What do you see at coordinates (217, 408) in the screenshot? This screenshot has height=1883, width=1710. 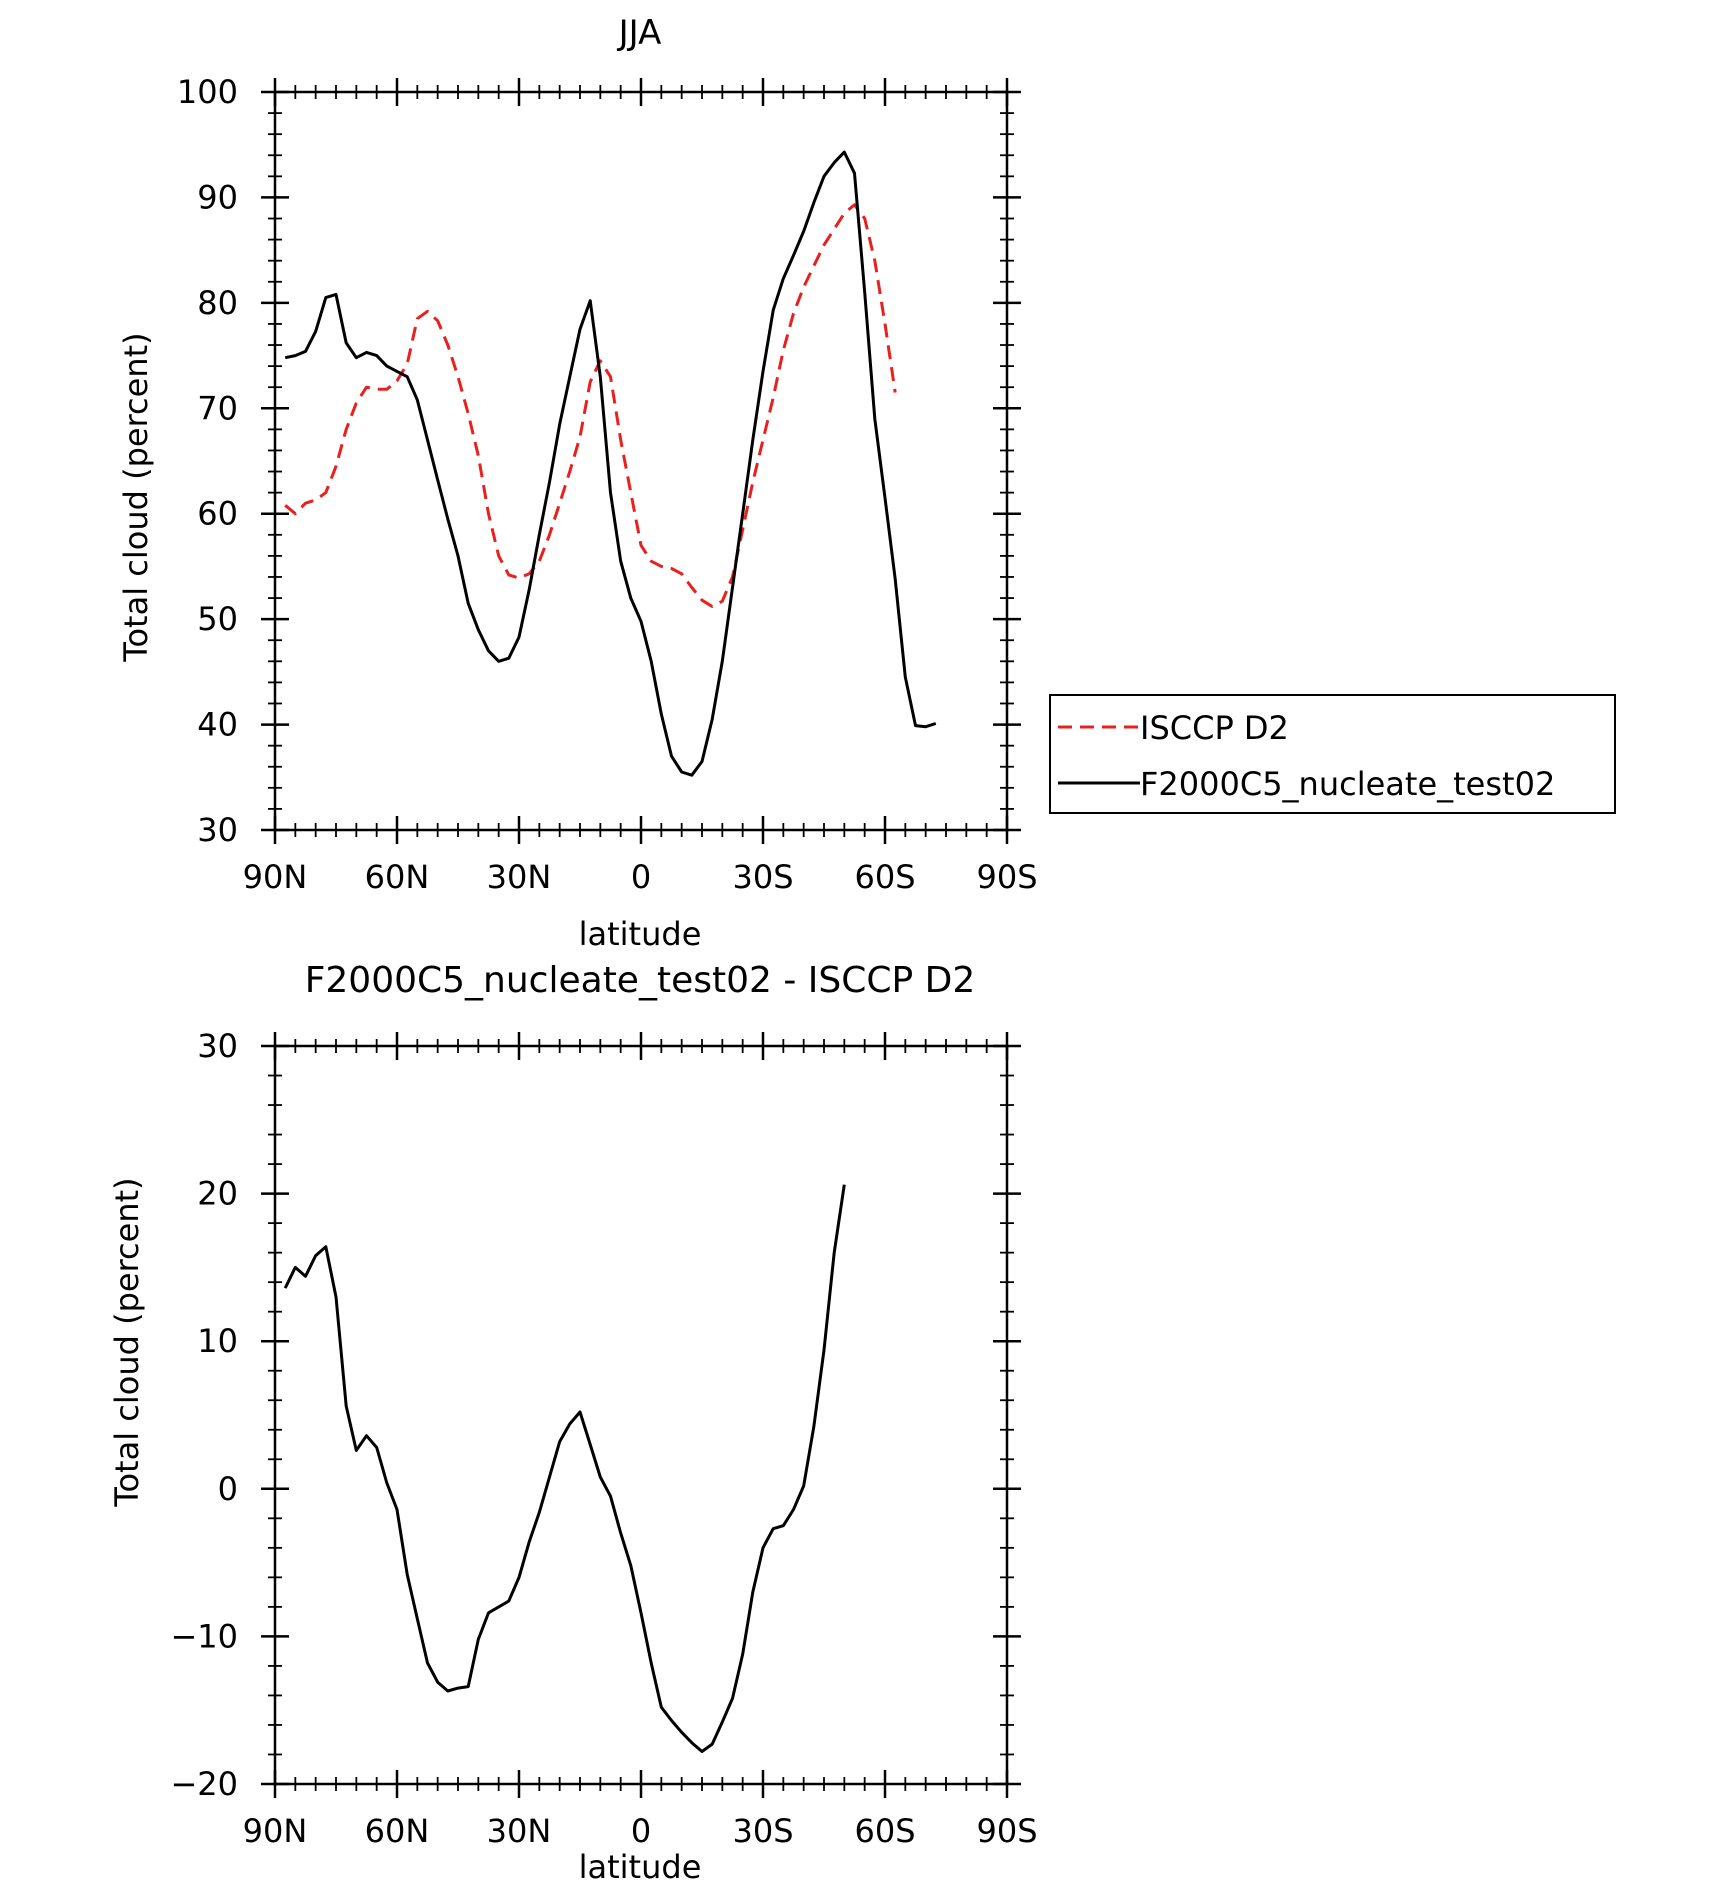 I see `y-tick-label: 70` at bounding box center [217, 408].